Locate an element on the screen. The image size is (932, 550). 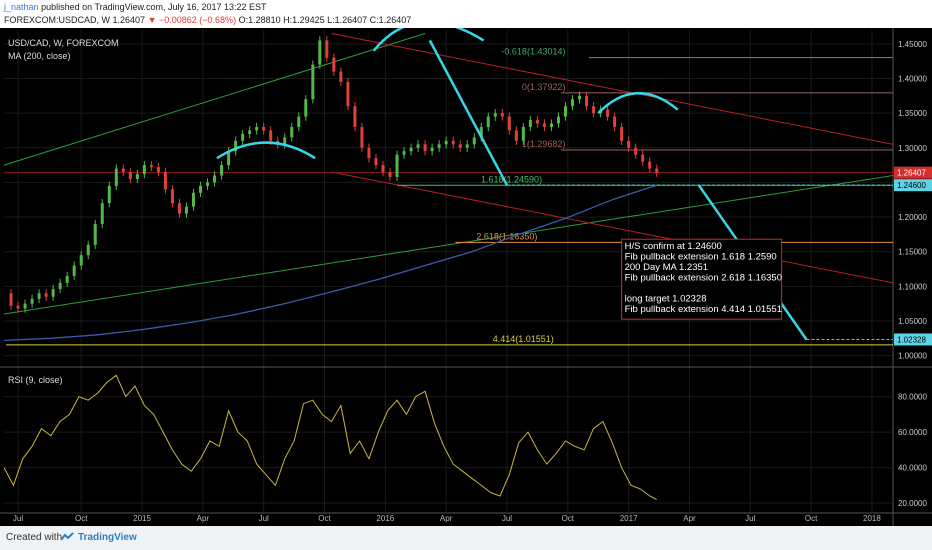
x-tick-label: 2018 is located at coordinates (872, 518).